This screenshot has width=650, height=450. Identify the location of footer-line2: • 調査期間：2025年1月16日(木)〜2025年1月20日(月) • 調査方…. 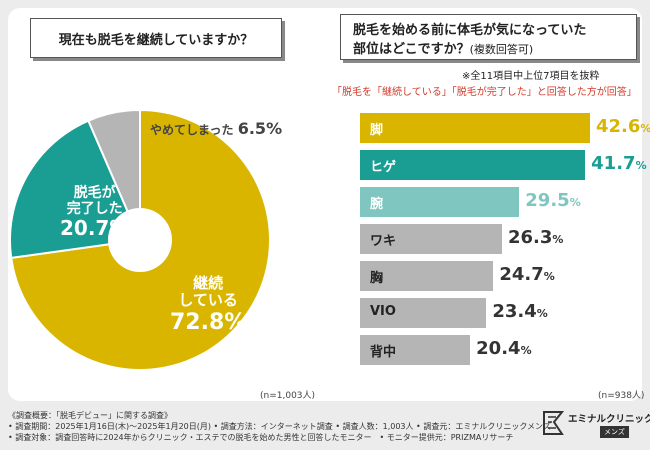
(279, 426).